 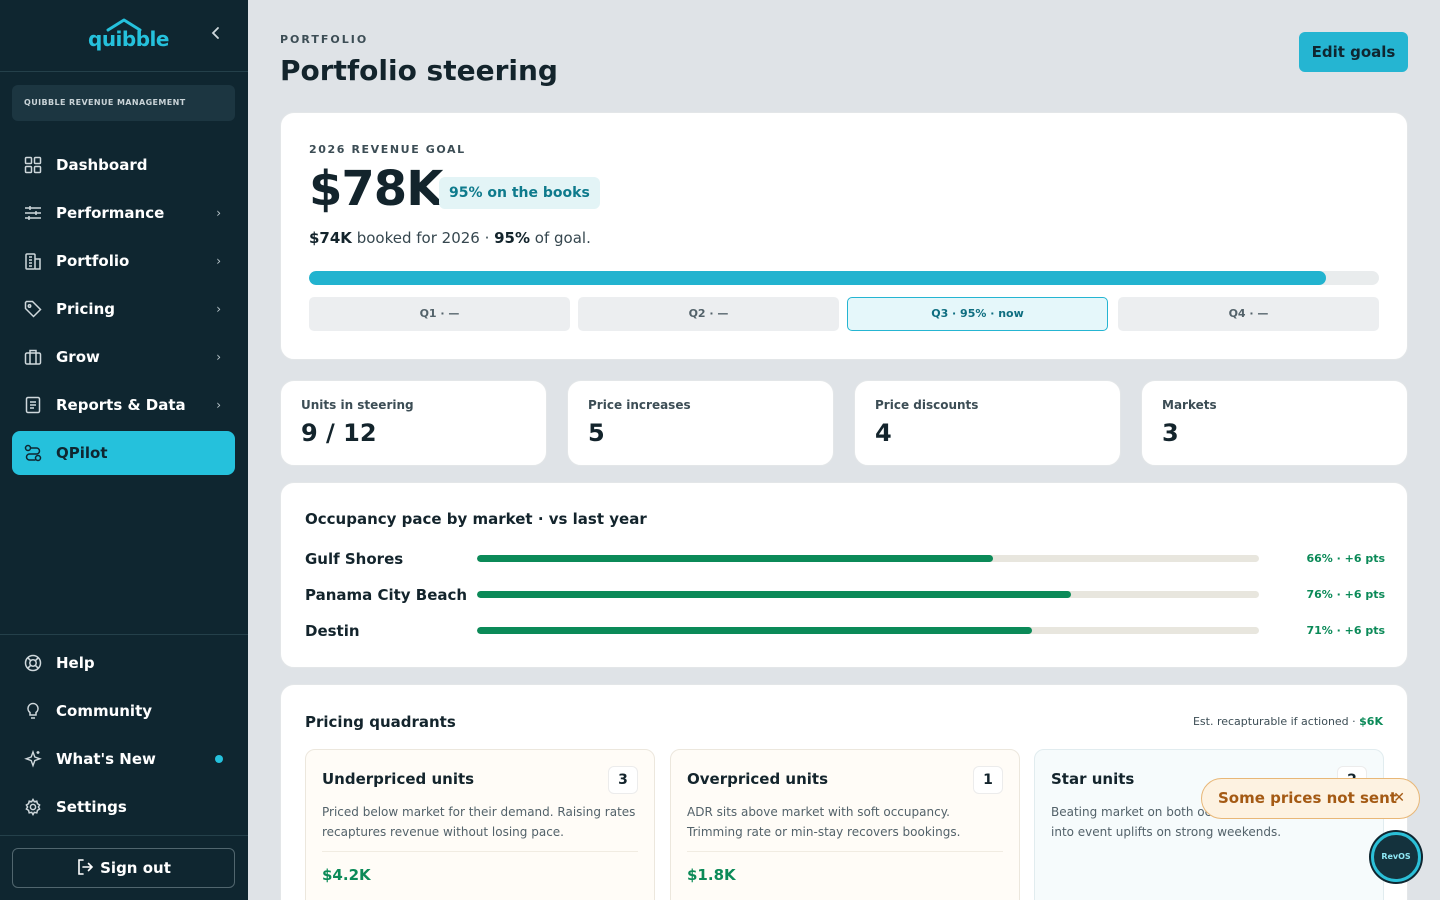 I want to click on goal-status-badge: 95% on the books, so click(x=519, y=193).